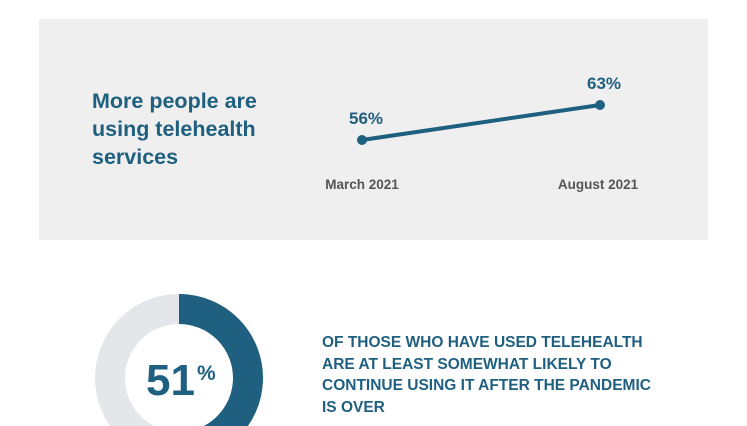 Image resolution: width=747 pixels, height=426 pixels. I want to click on donut-value-number: 51, so click(170, 380).